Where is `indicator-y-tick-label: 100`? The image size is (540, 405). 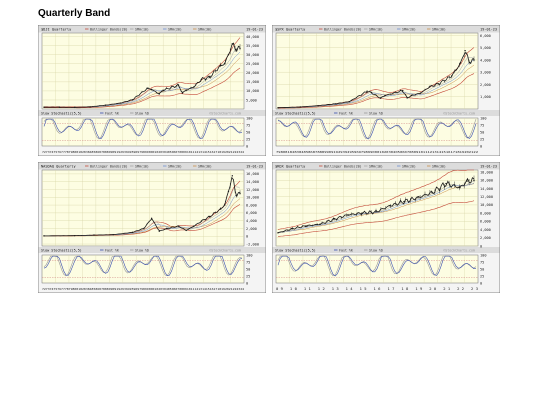 indicator-y-tick-label: 100 is located at coordinates (483, 255).